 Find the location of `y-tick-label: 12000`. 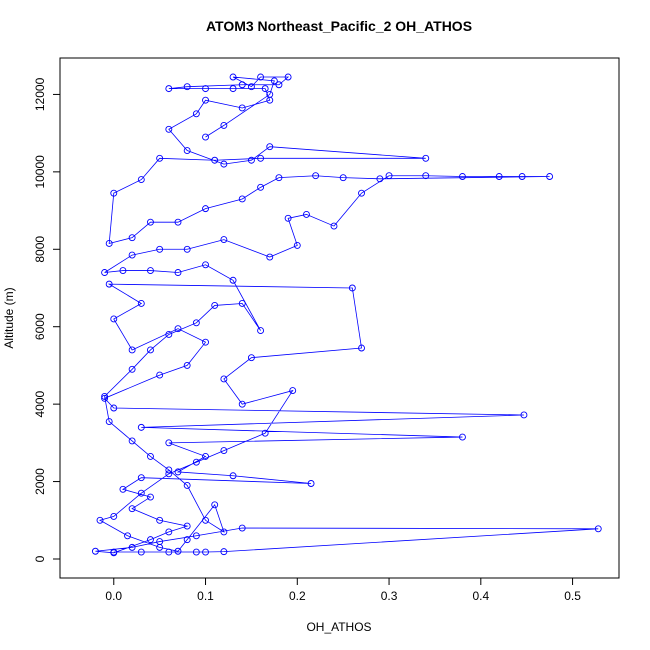

y-tick-label: 12000 is located at coordinates (40, 94).